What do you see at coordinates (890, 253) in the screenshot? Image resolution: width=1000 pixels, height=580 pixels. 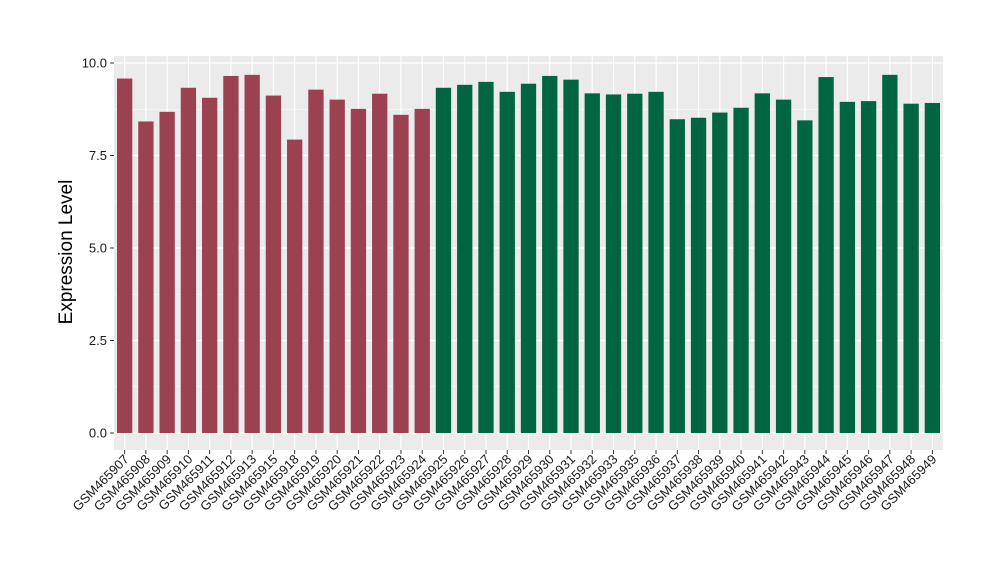 I see `bar-GSM465947` at bounding box center [890, 253].